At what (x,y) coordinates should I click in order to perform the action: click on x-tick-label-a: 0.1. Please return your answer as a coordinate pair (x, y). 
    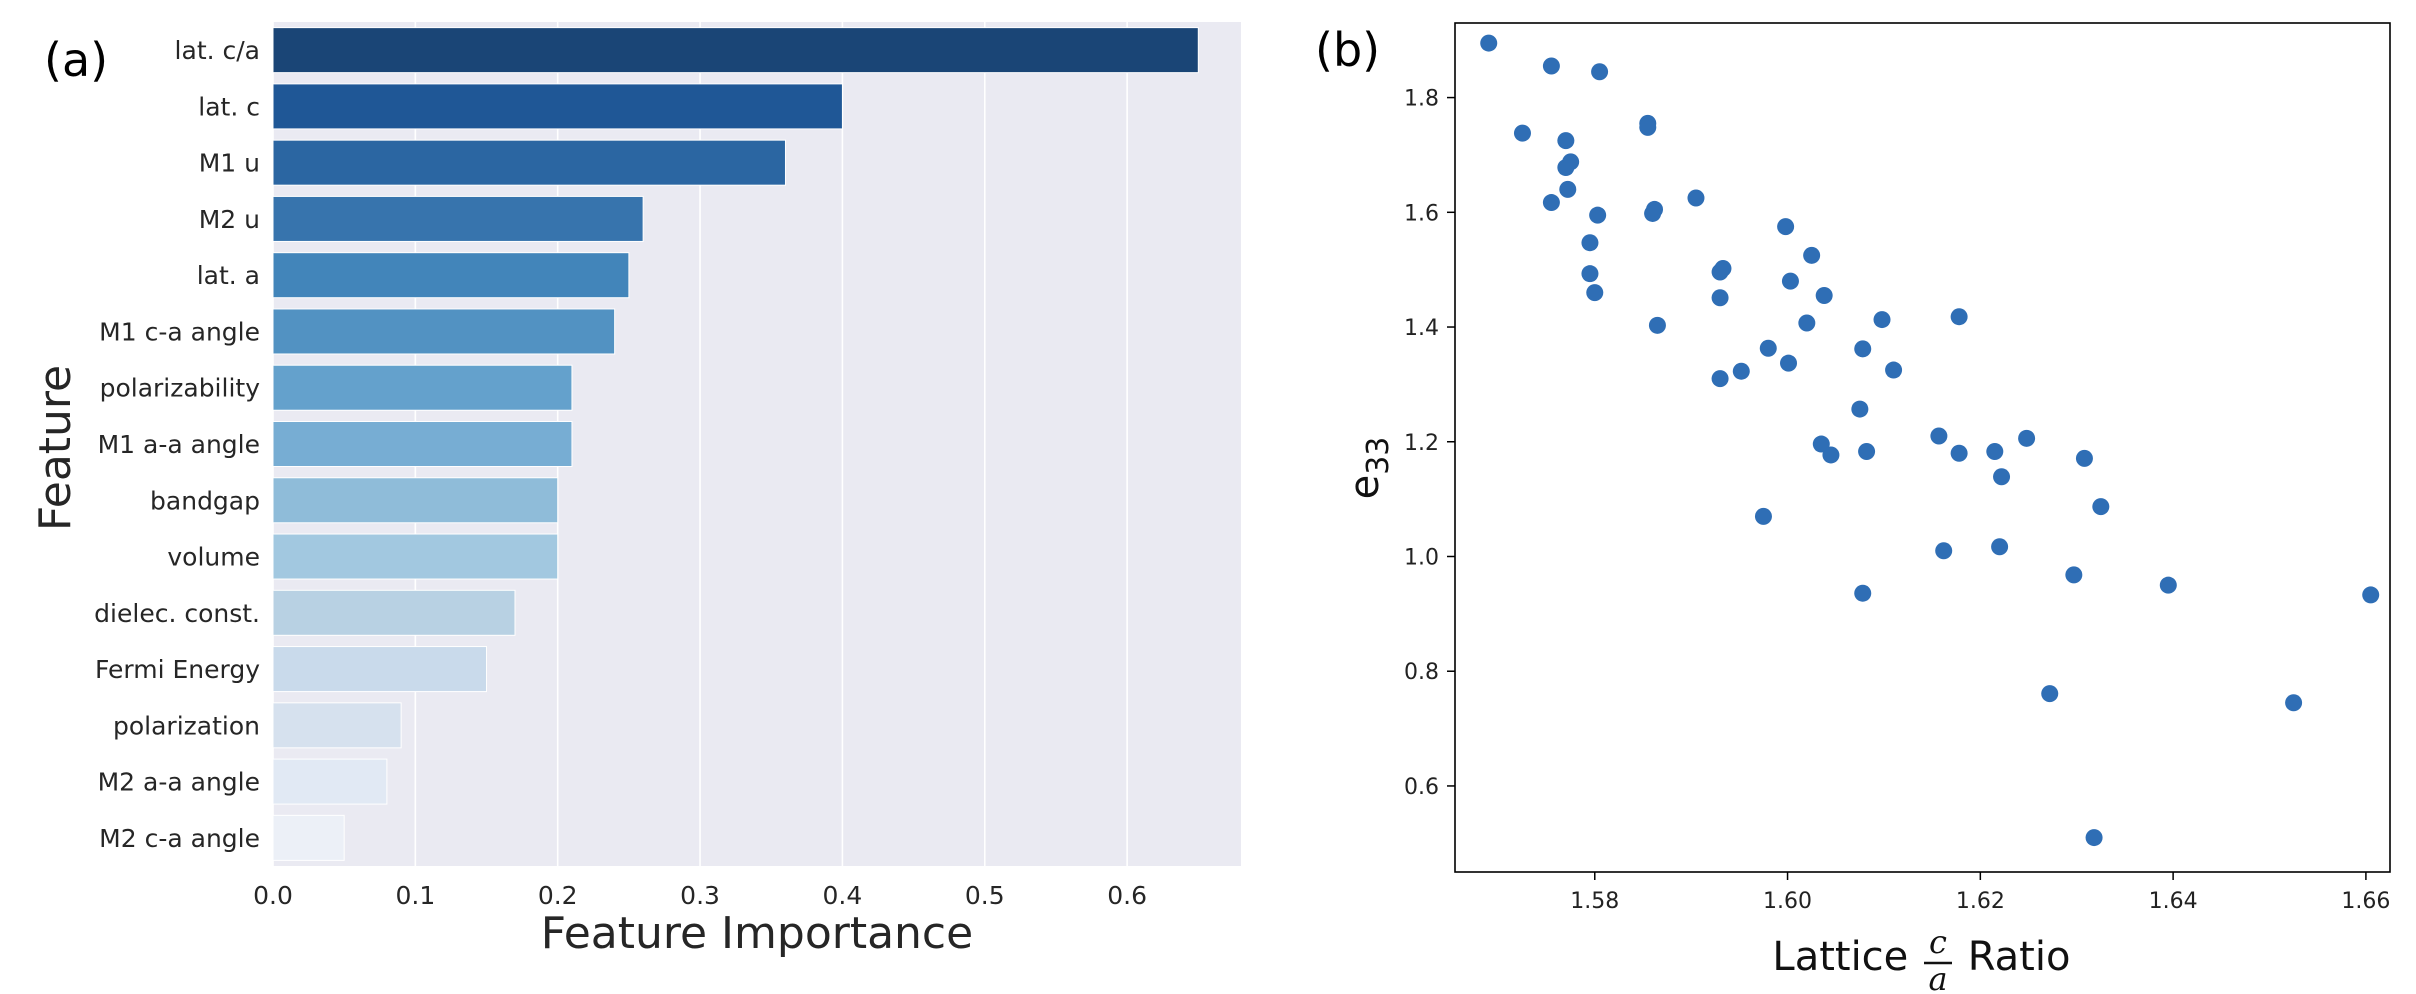
    Looking at the image, I should click on (415, 895).